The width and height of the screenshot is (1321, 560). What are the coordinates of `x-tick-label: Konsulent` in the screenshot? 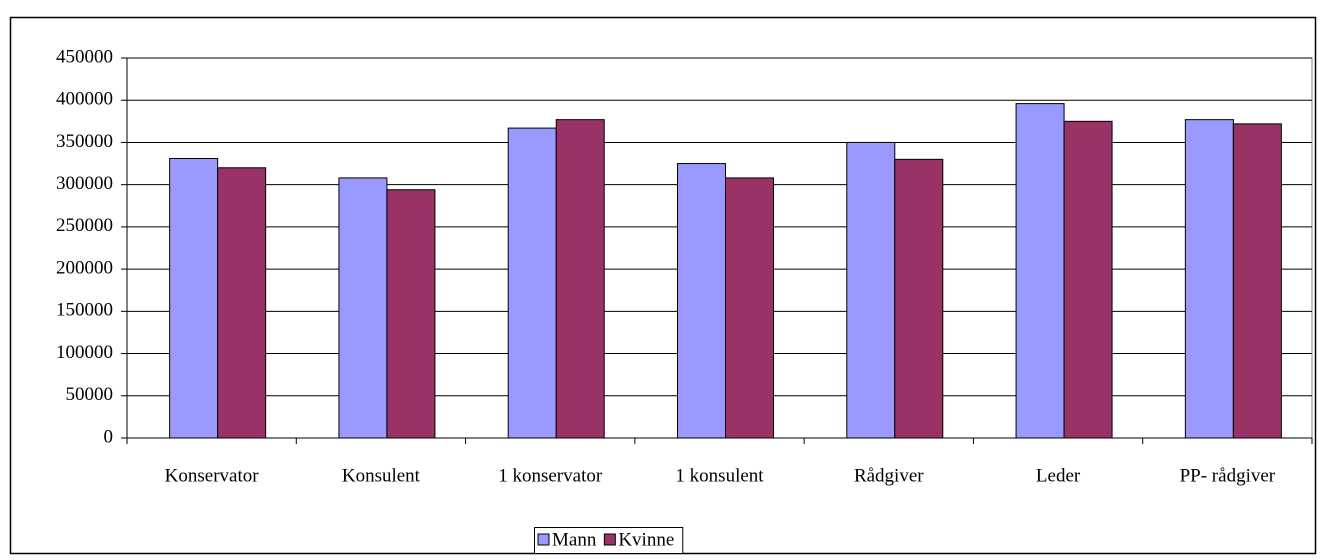 It's located at (381, 475).